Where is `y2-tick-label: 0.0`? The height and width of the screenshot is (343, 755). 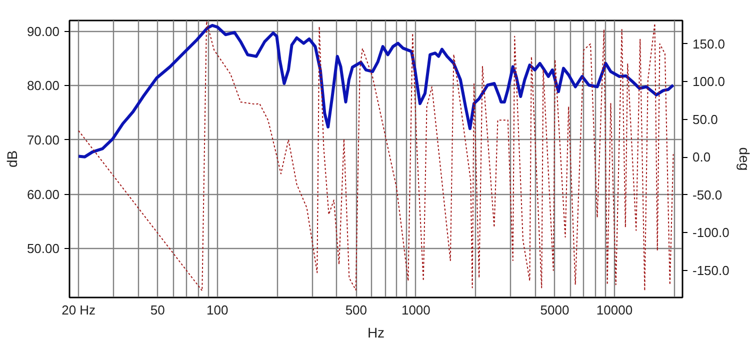 y2-tick-label: 0.0 is located at coordinates (701, 157).